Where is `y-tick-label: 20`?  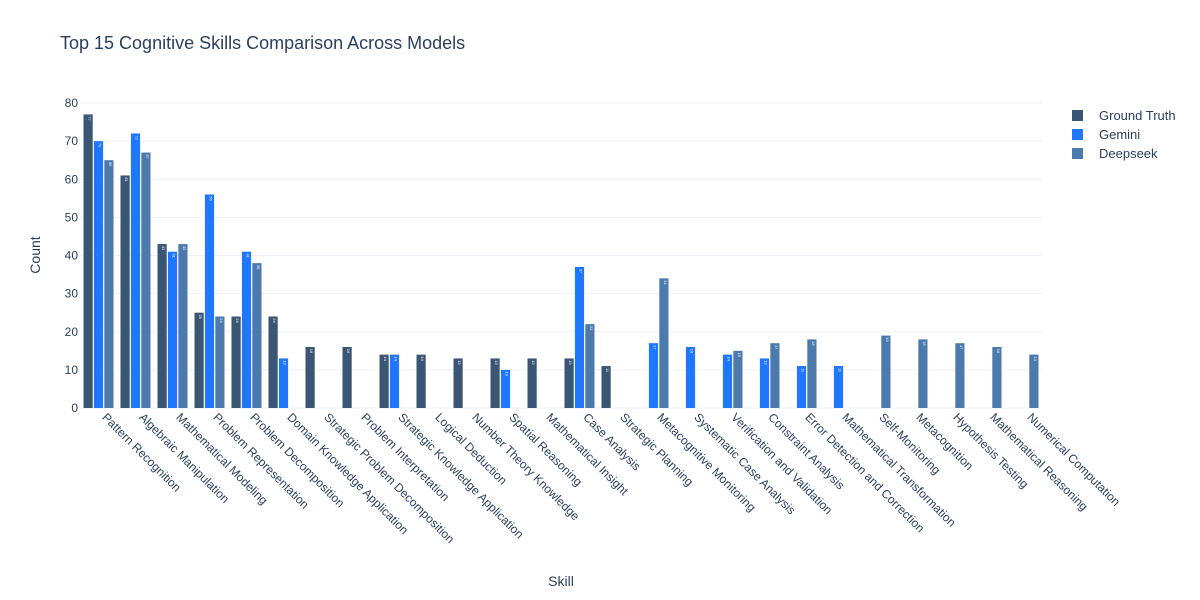
y-tick-label: 20 is located at coordinates (72, 332).